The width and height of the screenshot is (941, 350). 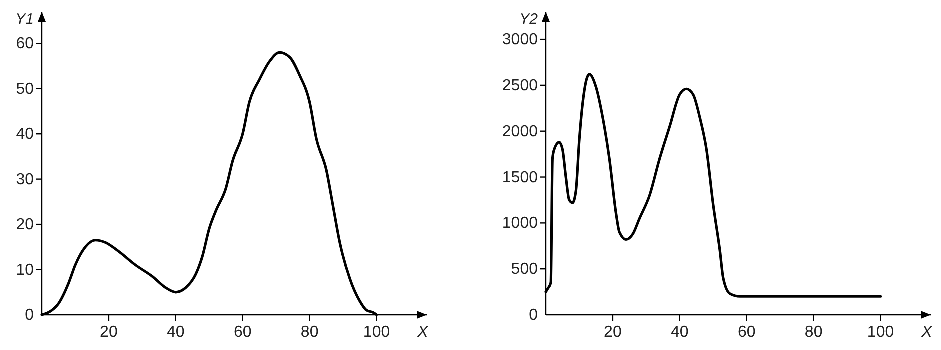 I want to click on y-tick-label: 20, so click(x=25, y=225).